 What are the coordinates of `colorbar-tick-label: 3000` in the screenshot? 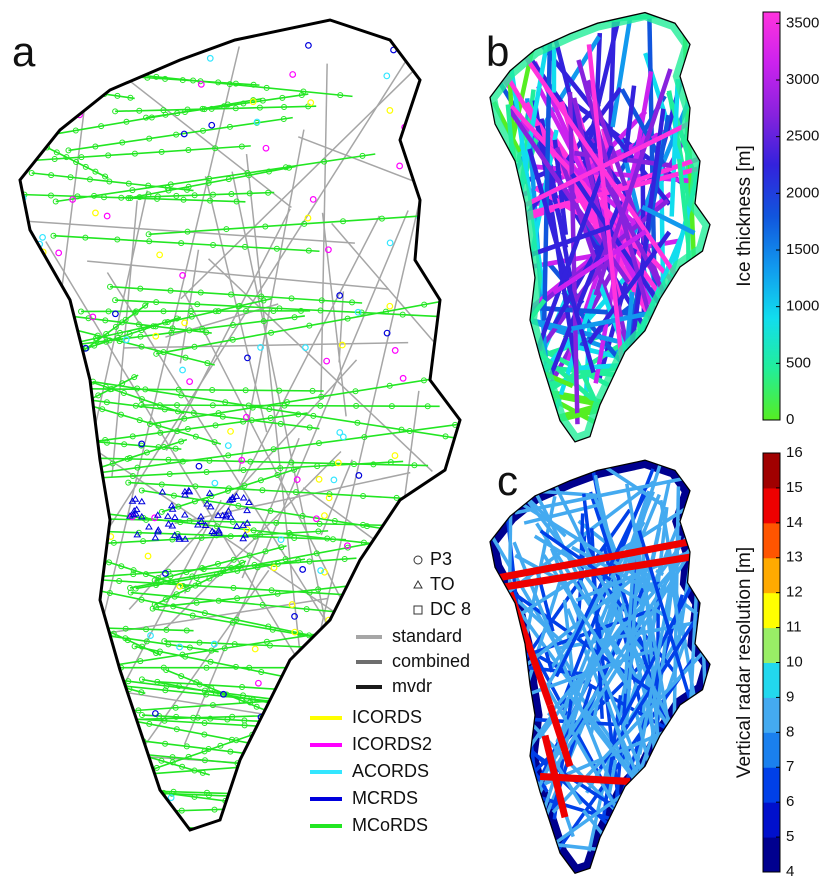 It's located at (802, 79).